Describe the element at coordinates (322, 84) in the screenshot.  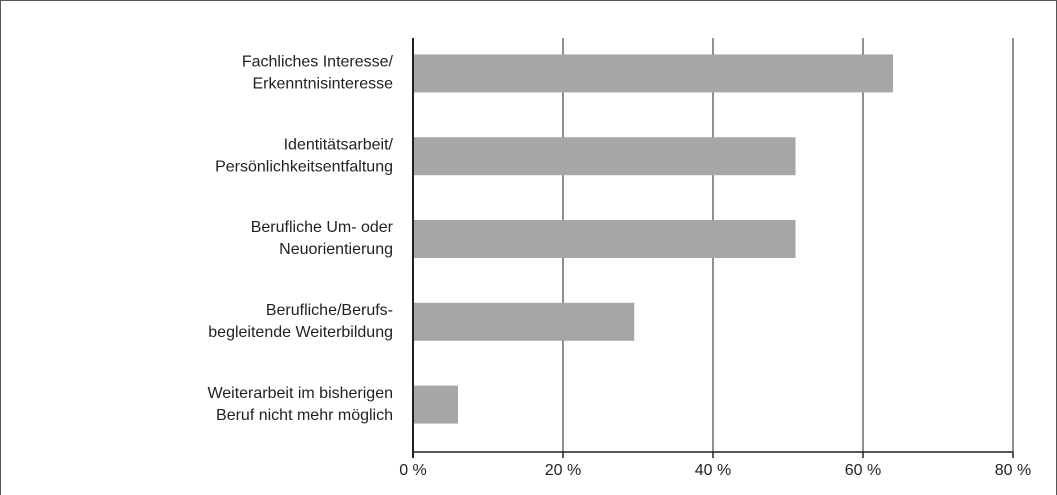
I see `y-tick-label: Erkenntnisinteresse` at that location.